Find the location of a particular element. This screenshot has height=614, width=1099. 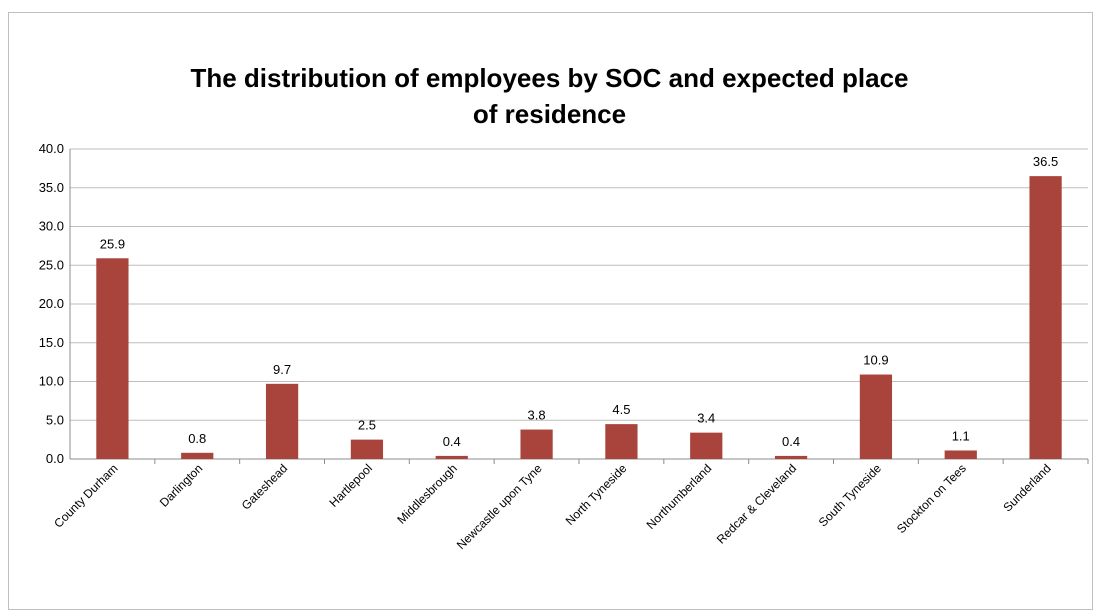

x-category-label: Newcastle upon Tyne is located at coordinates (499, 506).